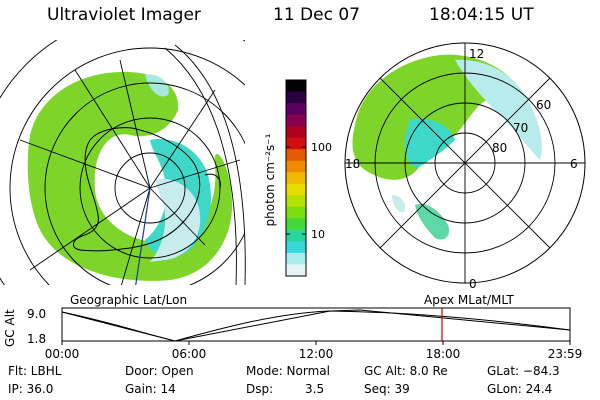 Image resolution: width=600 pixels, height=400 pixels. Describe the element at coordinates (175, 220) in the screenshot. I see `geo-aurora-haze` at that location.